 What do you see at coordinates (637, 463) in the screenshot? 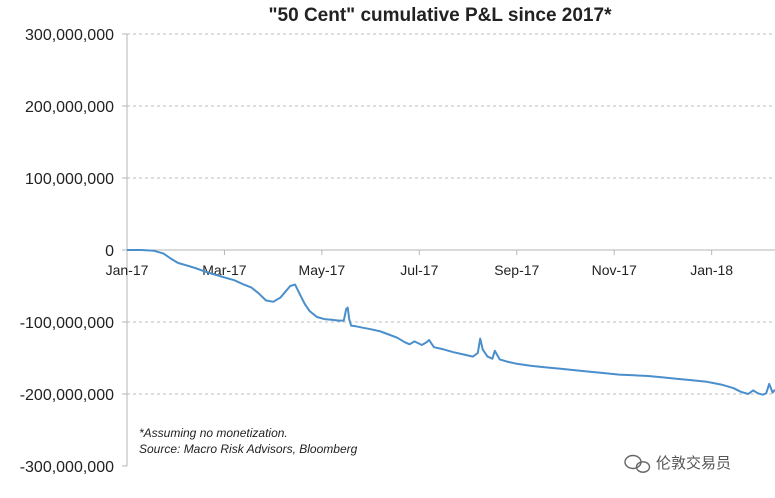
I see `wechat-icon` at bounding box center [637, 463].